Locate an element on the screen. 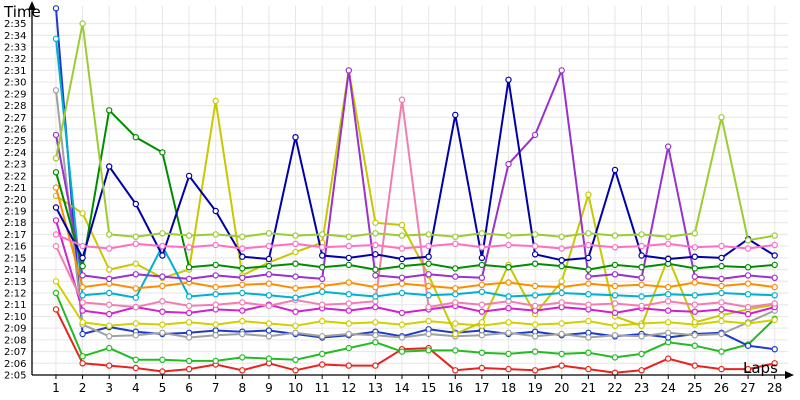  x-tick-label: 2 is located at coordinates (83, 388).